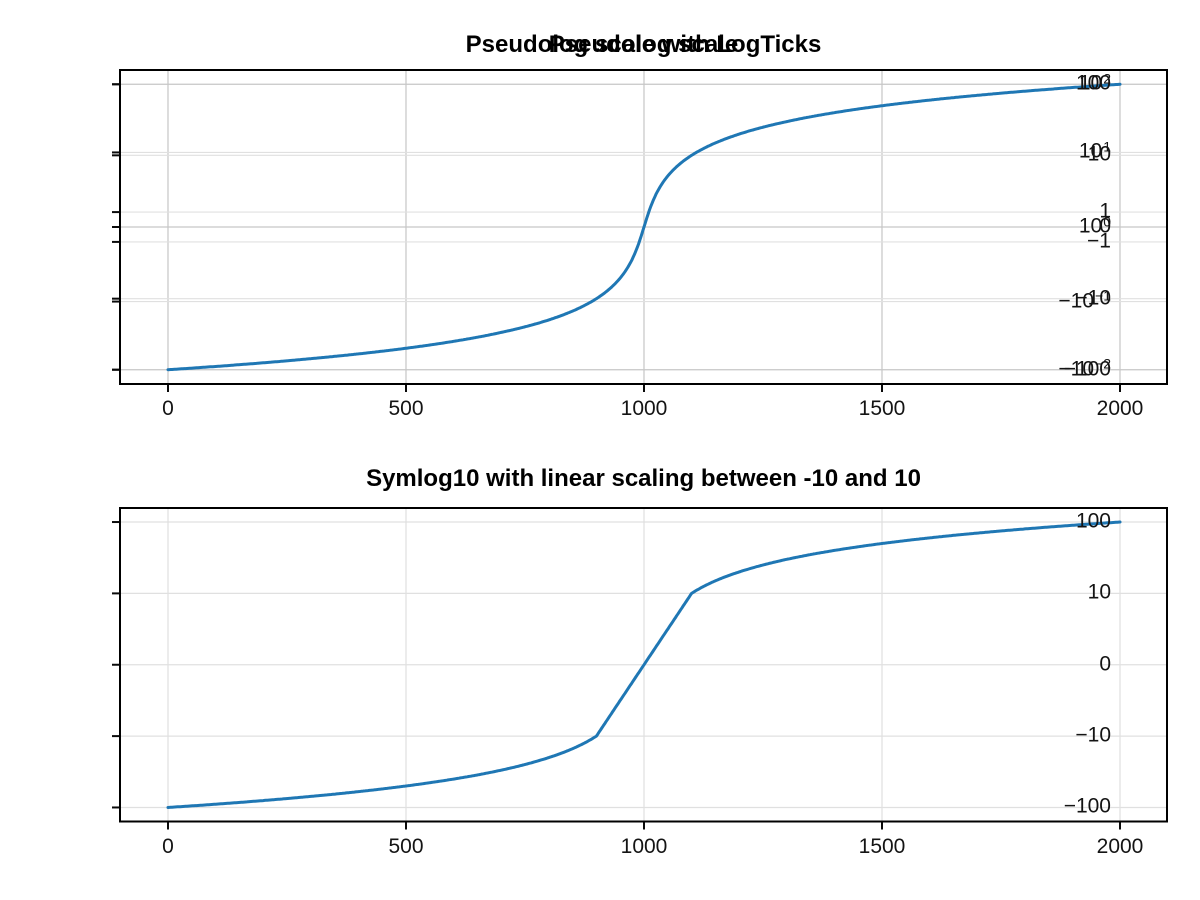 The height and width of the screenshot is (900, 1200). I want to click on y-tick-exponent: −1, so click(1103, 295).